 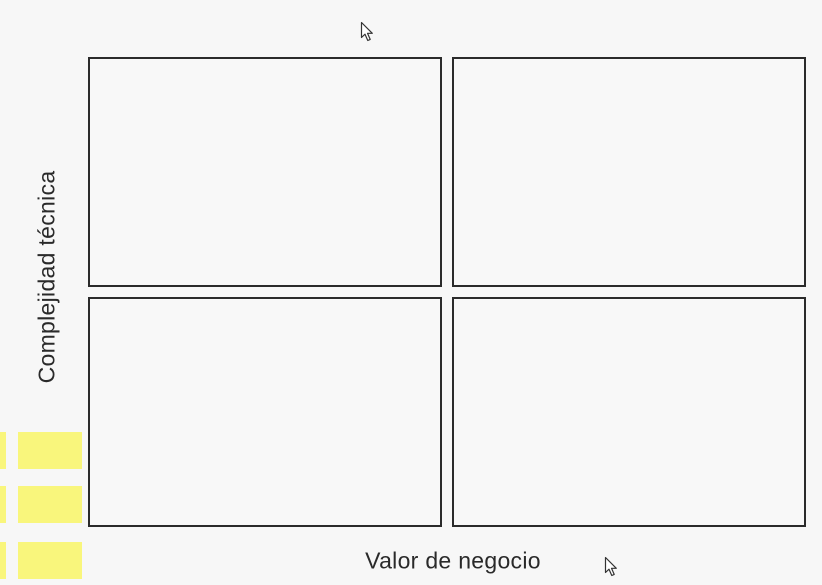 I want to click on y-axis-label: Complejidad técnica, so click(x=46, y=277).